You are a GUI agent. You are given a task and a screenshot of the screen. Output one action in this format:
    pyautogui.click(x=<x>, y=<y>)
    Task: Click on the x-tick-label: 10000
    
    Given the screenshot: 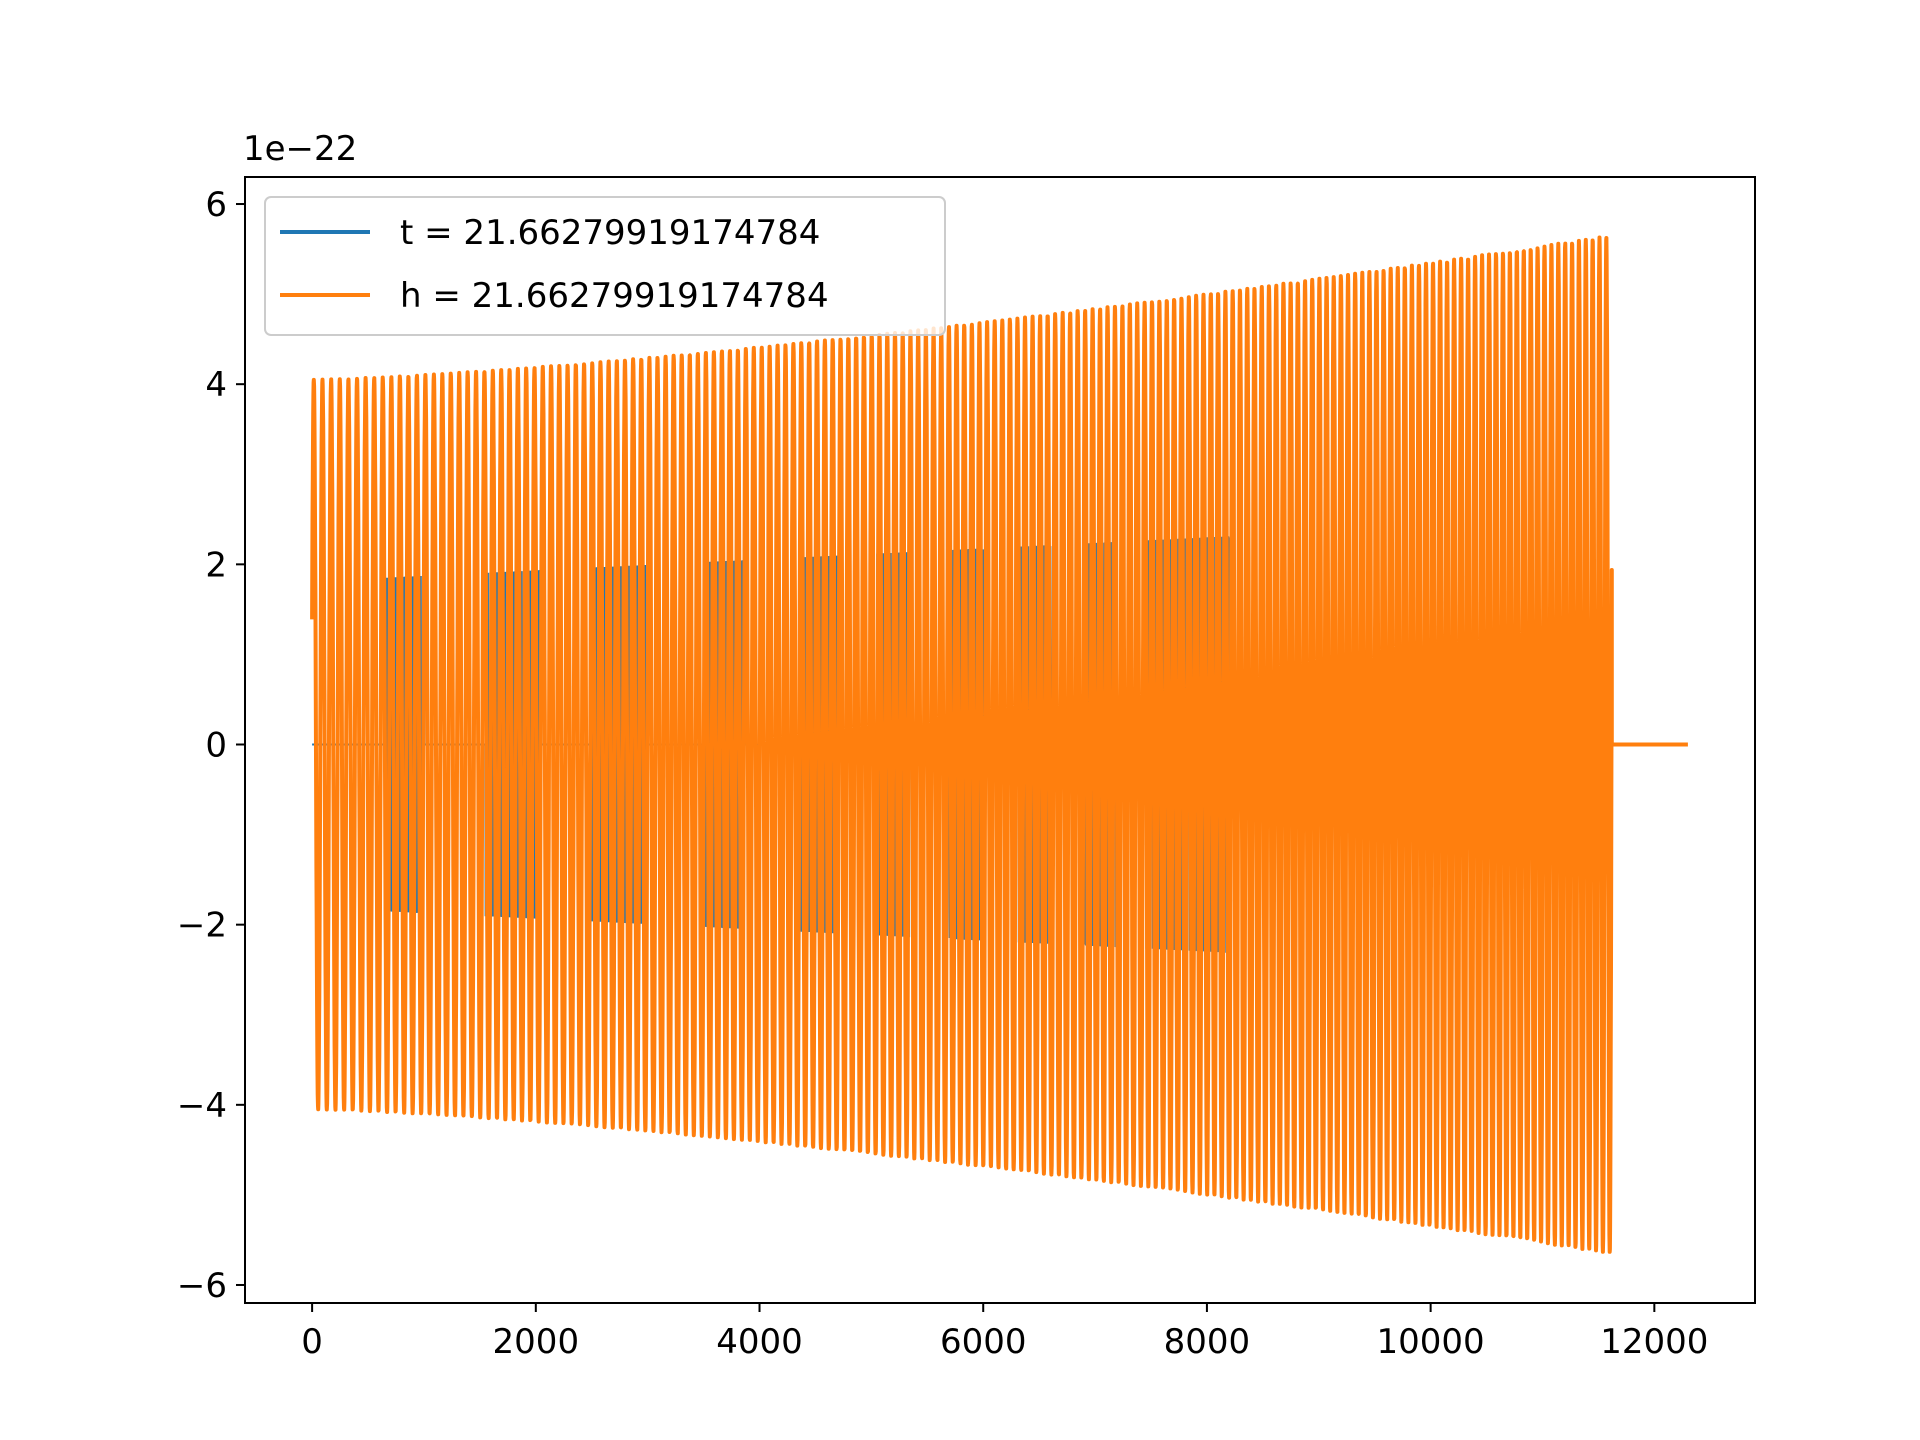 What is the action you would take?
    pyautogui.click(x=1431, y=1342)
    